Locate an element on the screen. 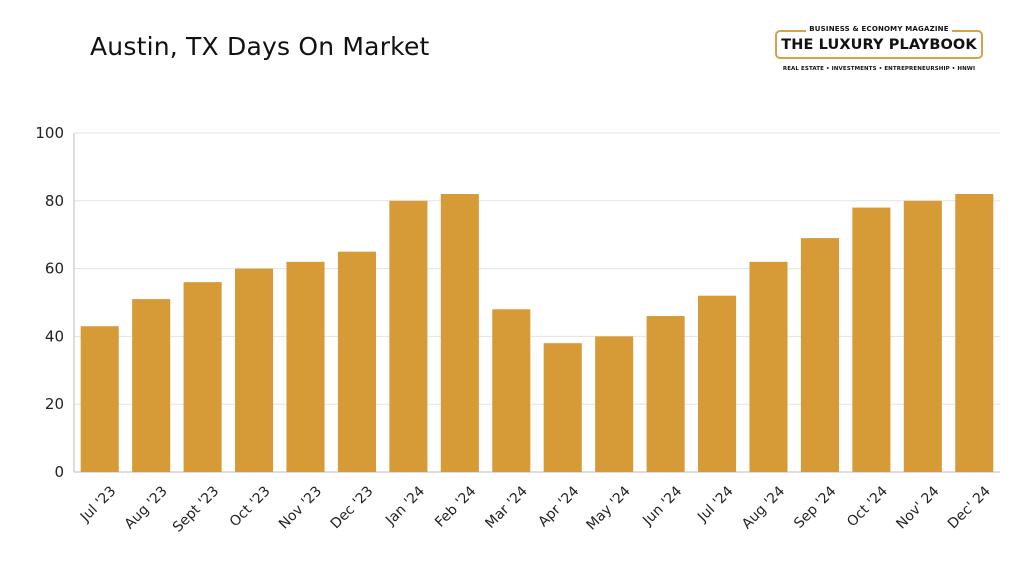 The height and width of the screenshot is (576, 1024). x-tick-label: Jun '24 is located at coordinates (662, 506).